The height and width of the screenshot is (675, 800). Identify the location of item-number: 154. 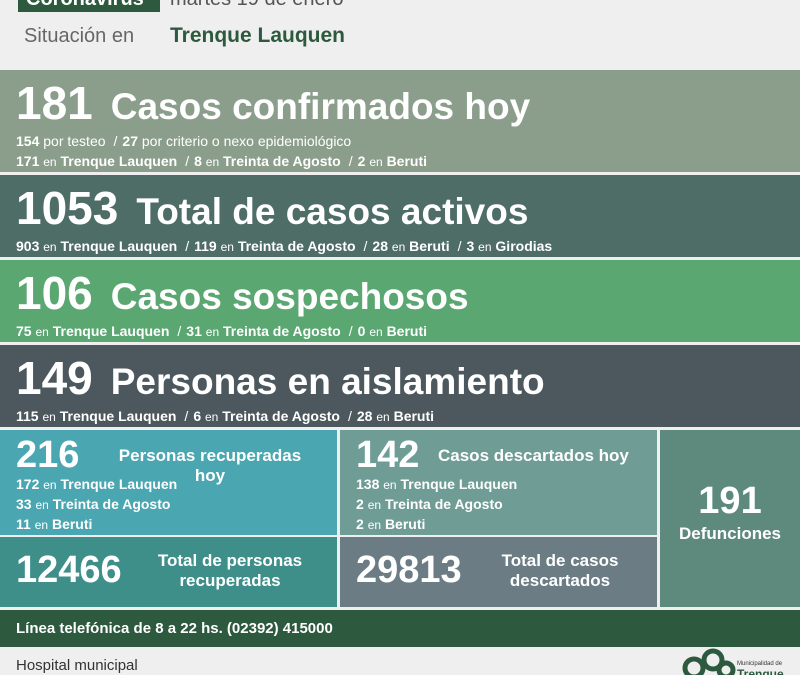
(28, 141).